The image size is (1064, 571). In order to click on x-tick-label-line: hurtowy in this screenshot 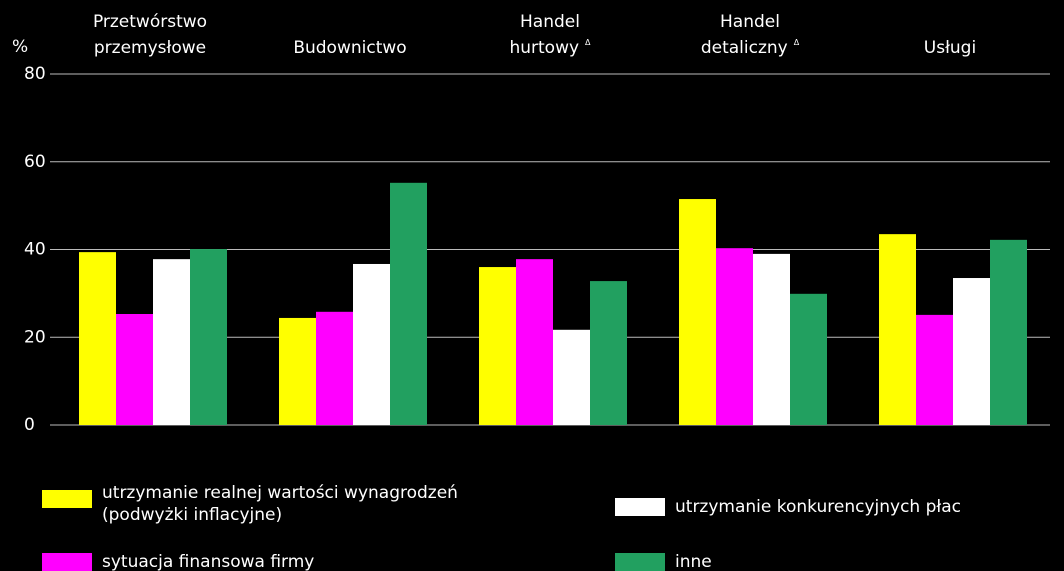, I will do `click(544, 48)`.